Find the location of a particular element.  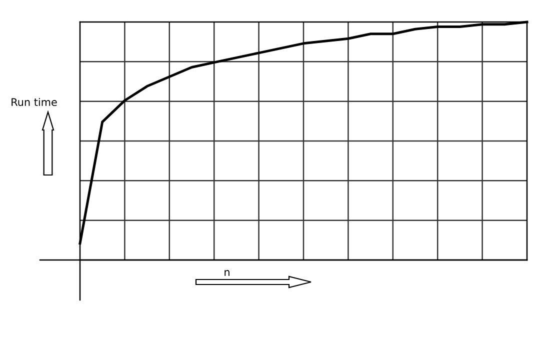

text: Run time is located at coordinates (34, 102).